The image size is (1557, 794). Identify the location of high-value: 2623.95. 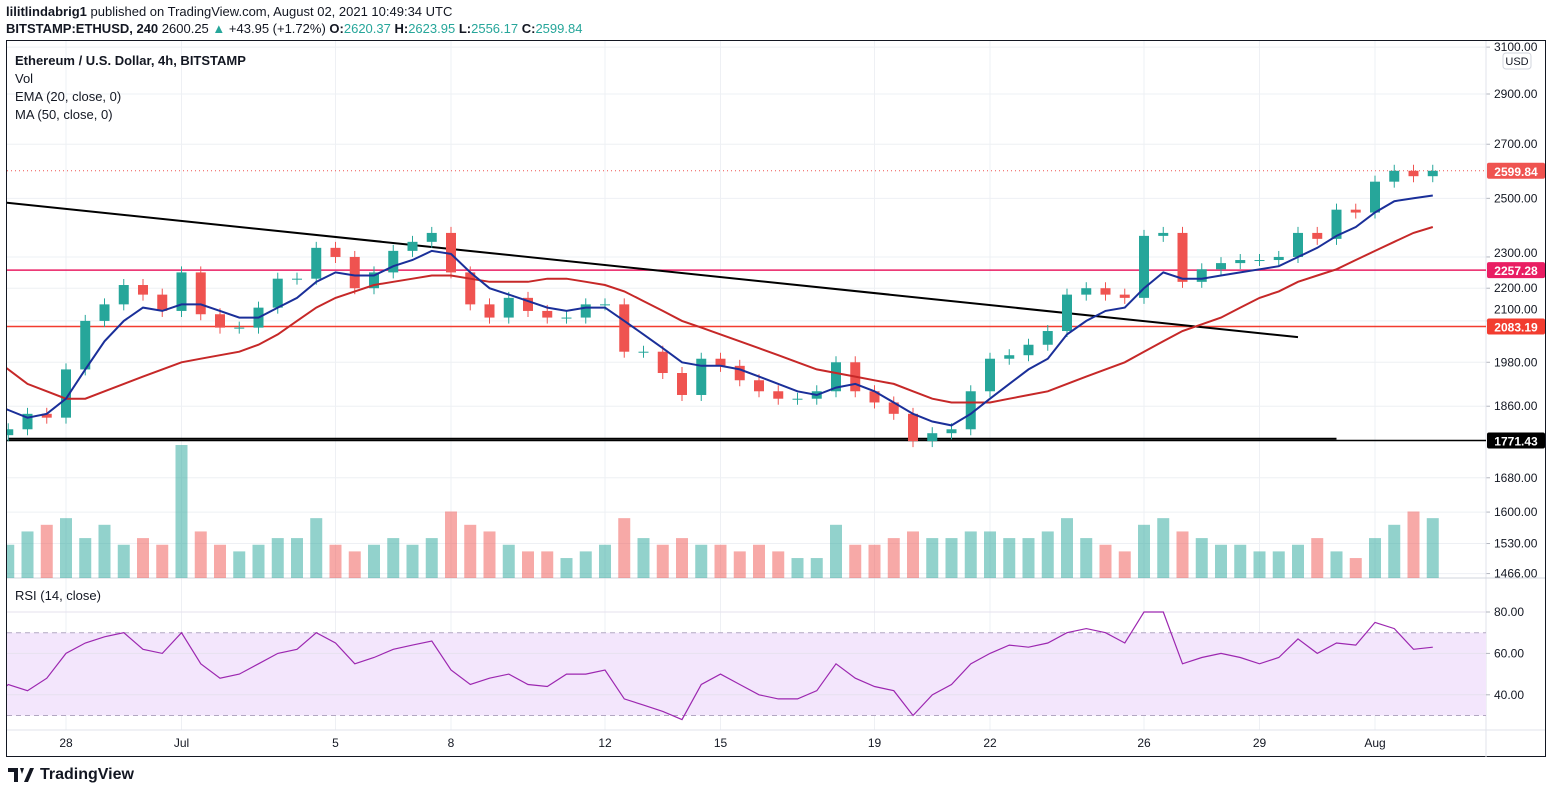
(432, 28).